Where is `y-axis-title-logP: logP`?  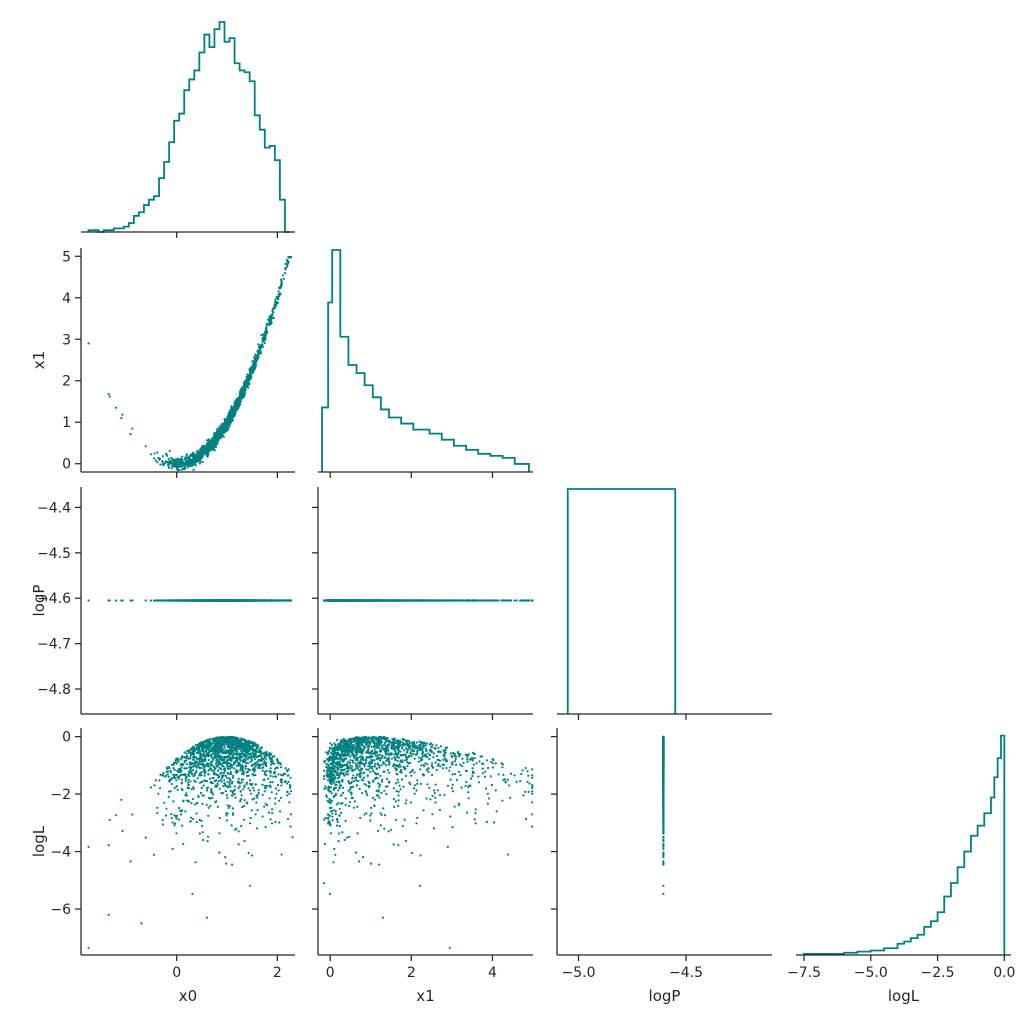
y-axis-title-logP: logP is located at coordinates (39, 601).